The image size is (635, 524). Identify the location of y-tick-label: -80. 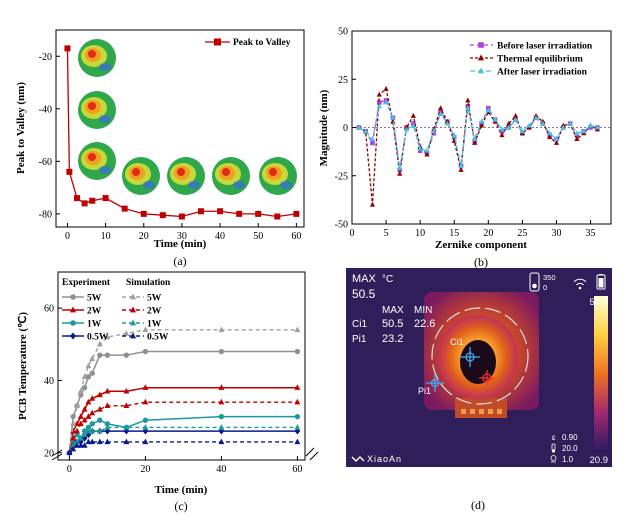
(45, 214).